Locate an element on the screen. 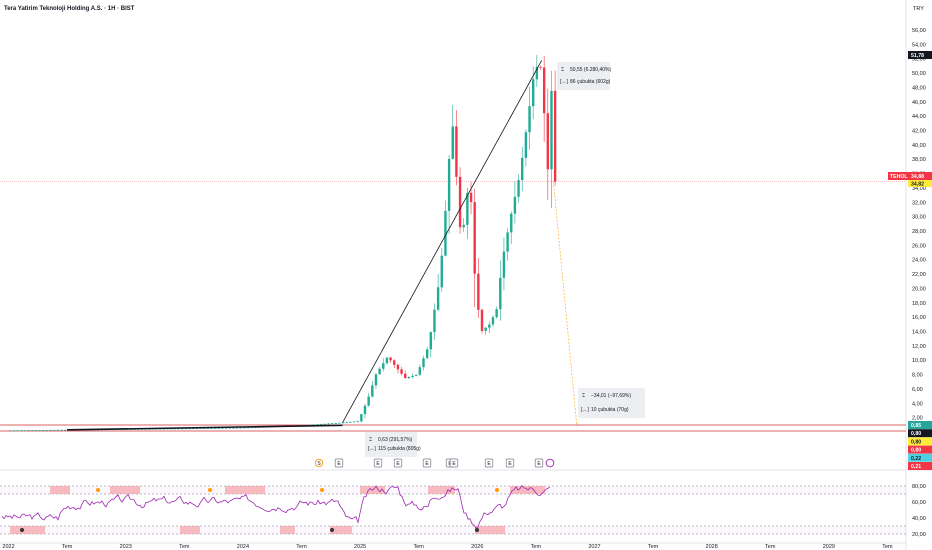 The height and width of the screenshot is (550, 932). price-axis-tick: 26,00 is located at coordinates (919, 246).